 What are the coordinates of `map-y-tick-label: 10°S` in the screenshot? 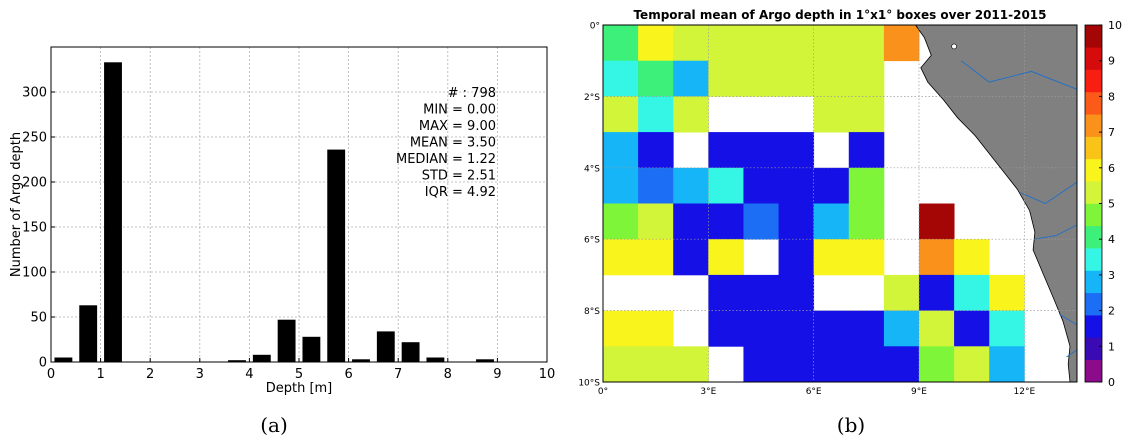 It's located at (589, 384).